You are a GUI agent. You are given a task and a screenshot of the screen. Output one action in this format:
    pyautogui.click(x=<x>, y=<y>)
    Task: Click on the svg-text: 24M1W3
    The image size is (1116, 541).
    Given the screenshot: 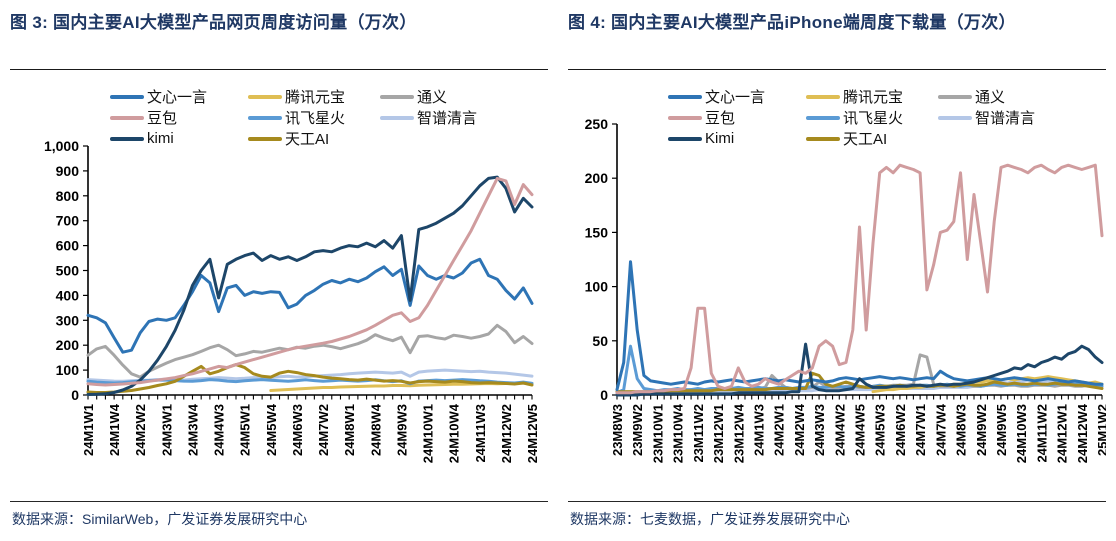 What is the action you would take?
    pyautogui.click(x=758, y=430)
    